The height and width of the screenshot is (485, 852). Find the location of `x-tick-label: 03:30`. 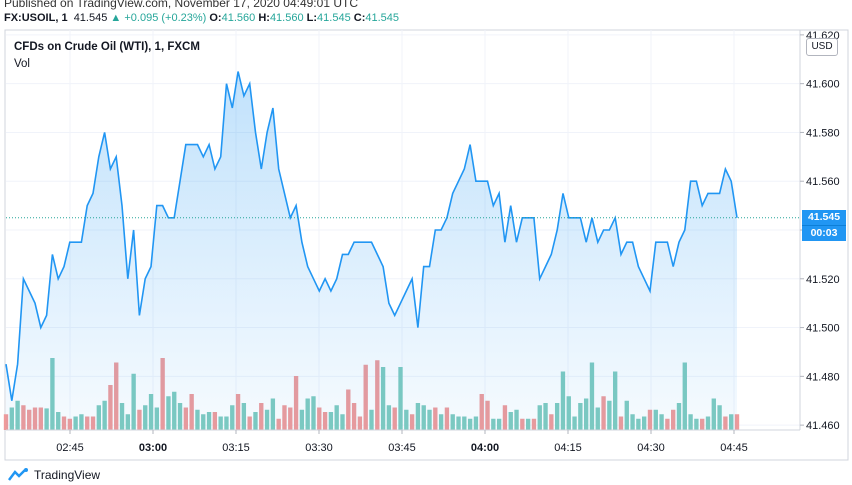

x-tick-label: 03:30 is located at coordinates (319, 448).